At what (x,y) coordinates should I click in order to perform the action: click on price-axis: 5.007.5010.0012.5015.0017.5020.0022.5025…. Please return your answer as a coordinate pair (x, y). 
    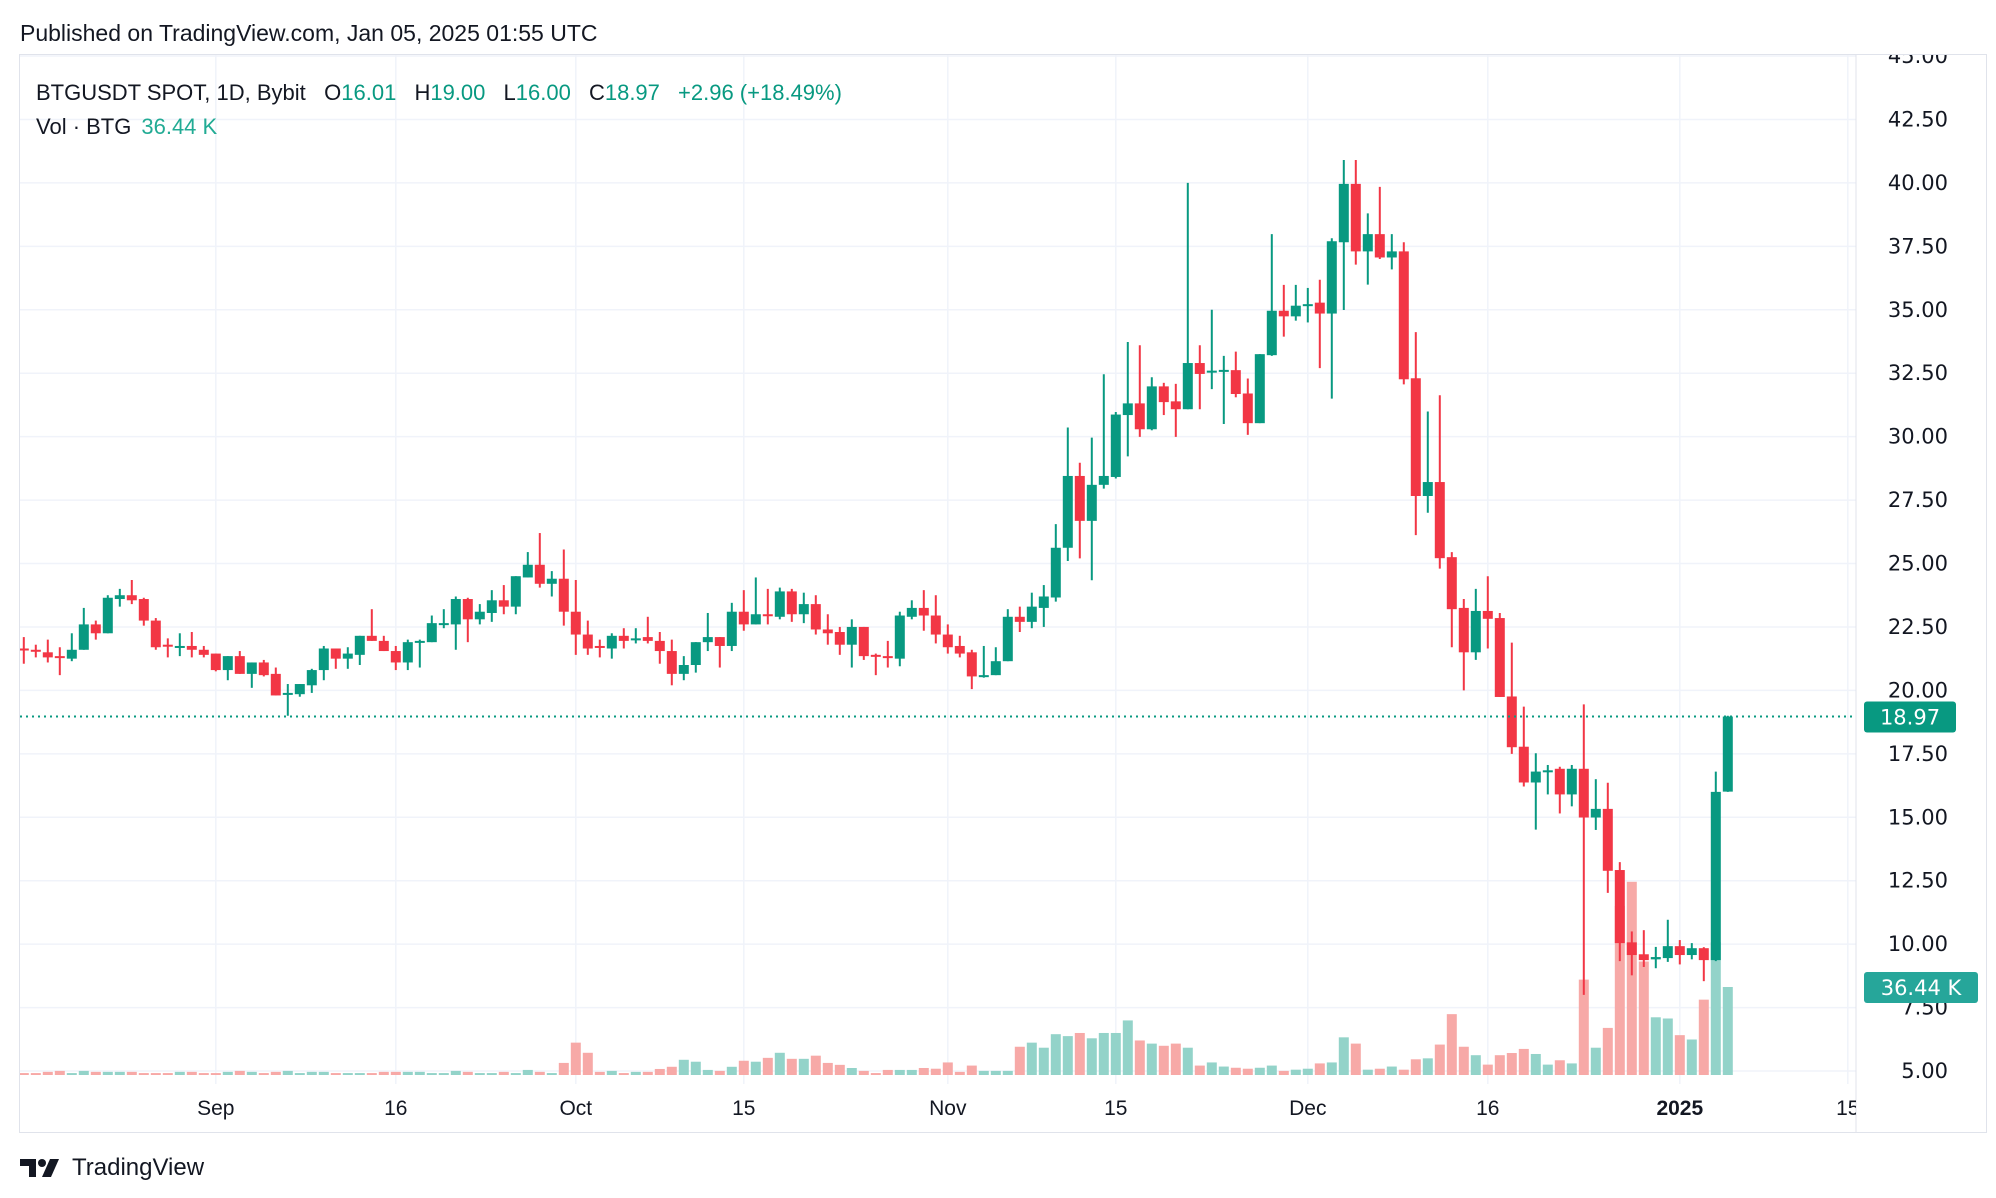
    Looking at the image, I should click on (1918, 563).